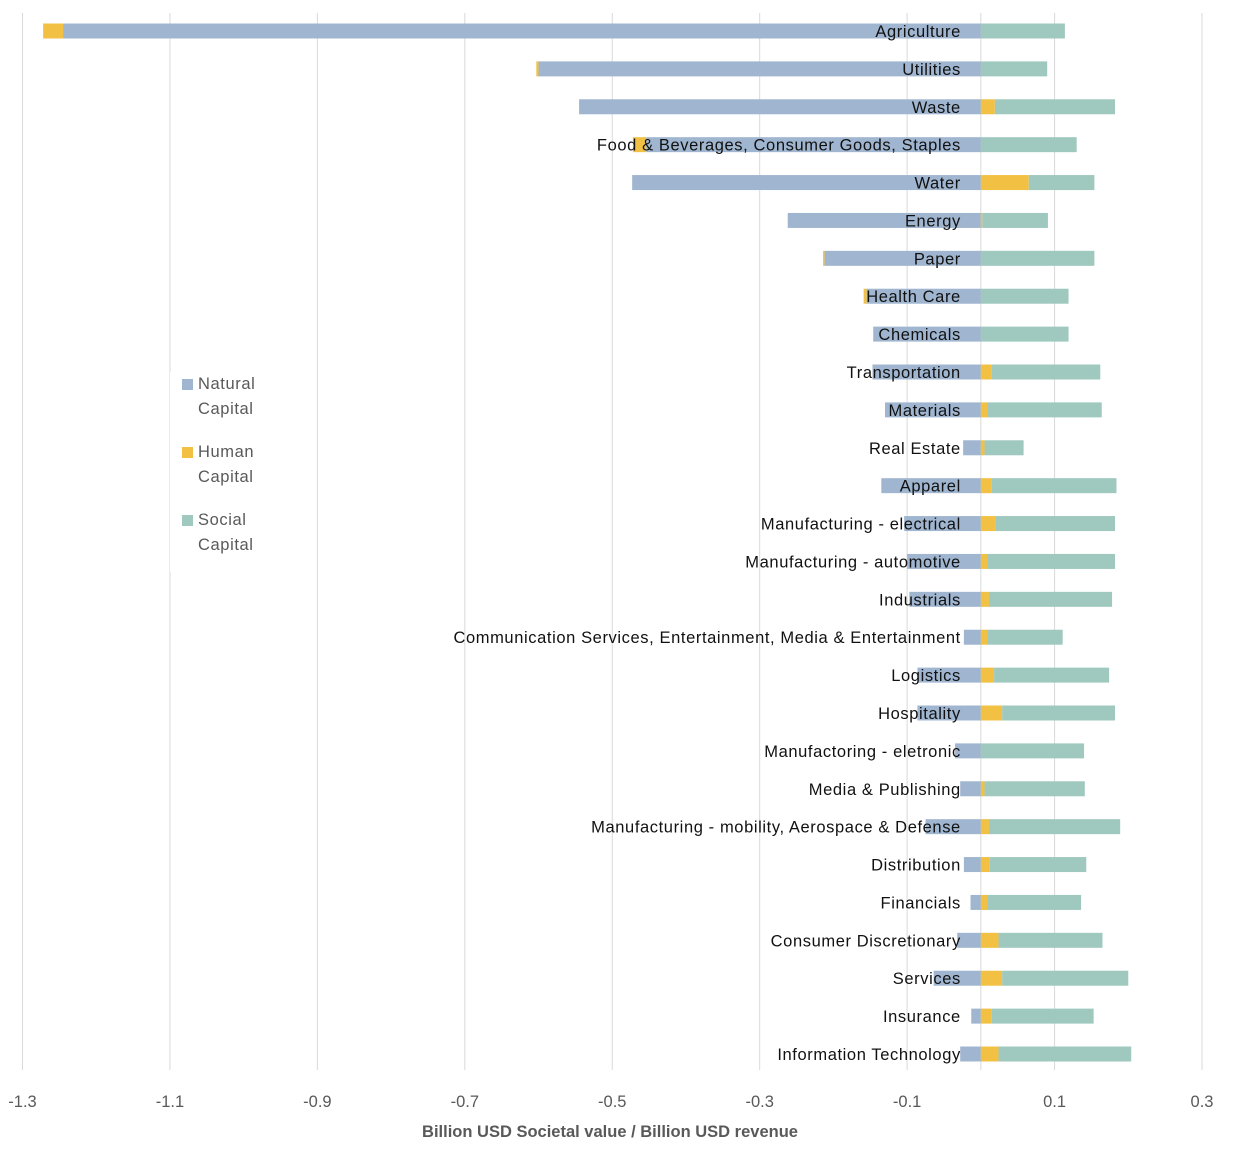 The height and width of the screenshot is (1152, 1236). What do you see at coordinates (227, 384) in the screenshot?
I see `legend-label: Natural` at bounding box center [227, 384].